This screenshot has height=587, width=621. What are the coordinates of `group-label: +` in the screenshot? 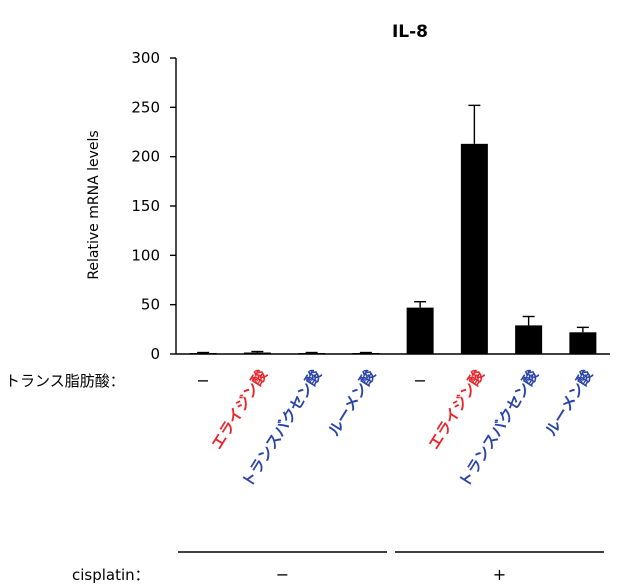 It's located at (499, 574).